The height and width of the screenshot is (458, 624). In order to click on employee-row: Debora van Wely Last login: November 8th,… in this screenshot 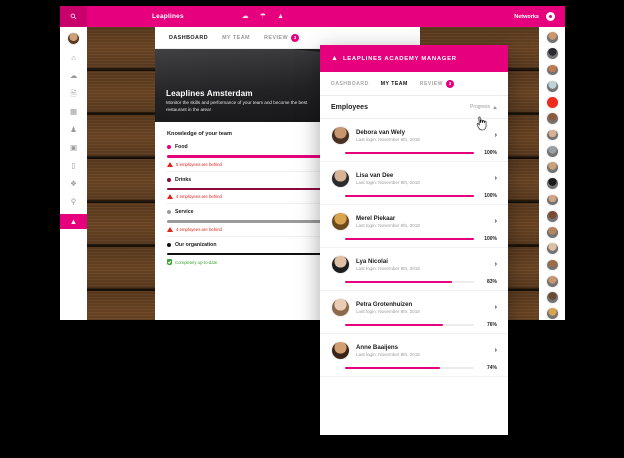, I will do `click(414, 140)`.